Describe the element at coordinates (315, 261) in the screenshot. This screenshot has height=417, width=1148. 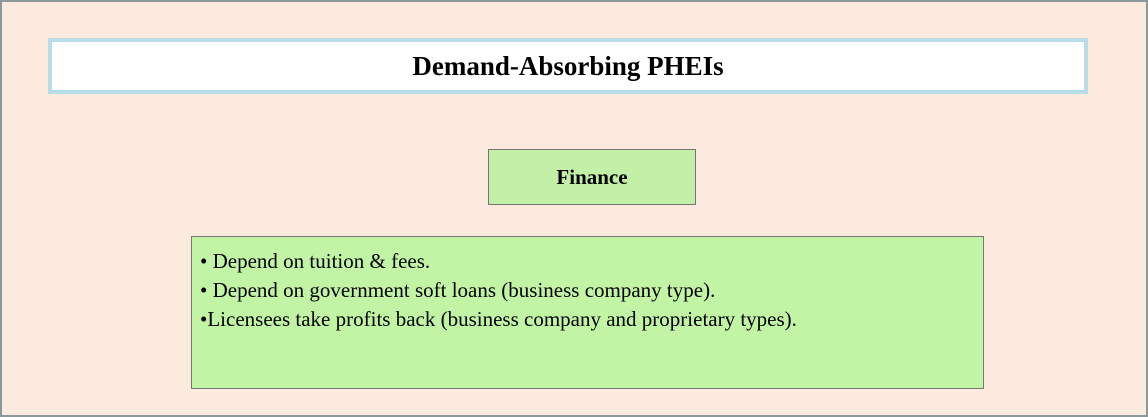
I see `bullet: • Depend on tuition & fees.` at that location.